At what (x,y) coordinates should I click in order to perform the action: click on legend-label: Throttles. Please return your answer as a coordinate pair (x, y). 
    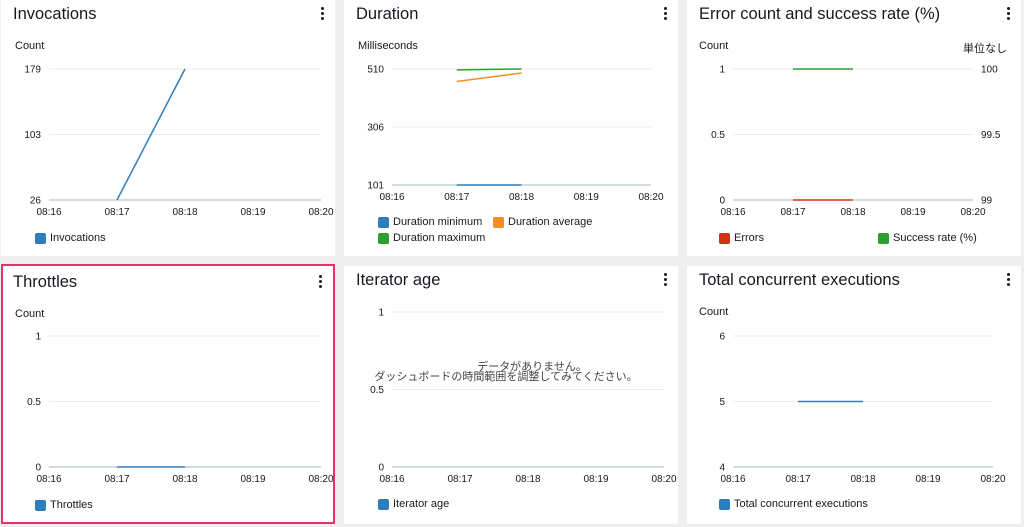
    Looking at the image, I should click on (71, 505).